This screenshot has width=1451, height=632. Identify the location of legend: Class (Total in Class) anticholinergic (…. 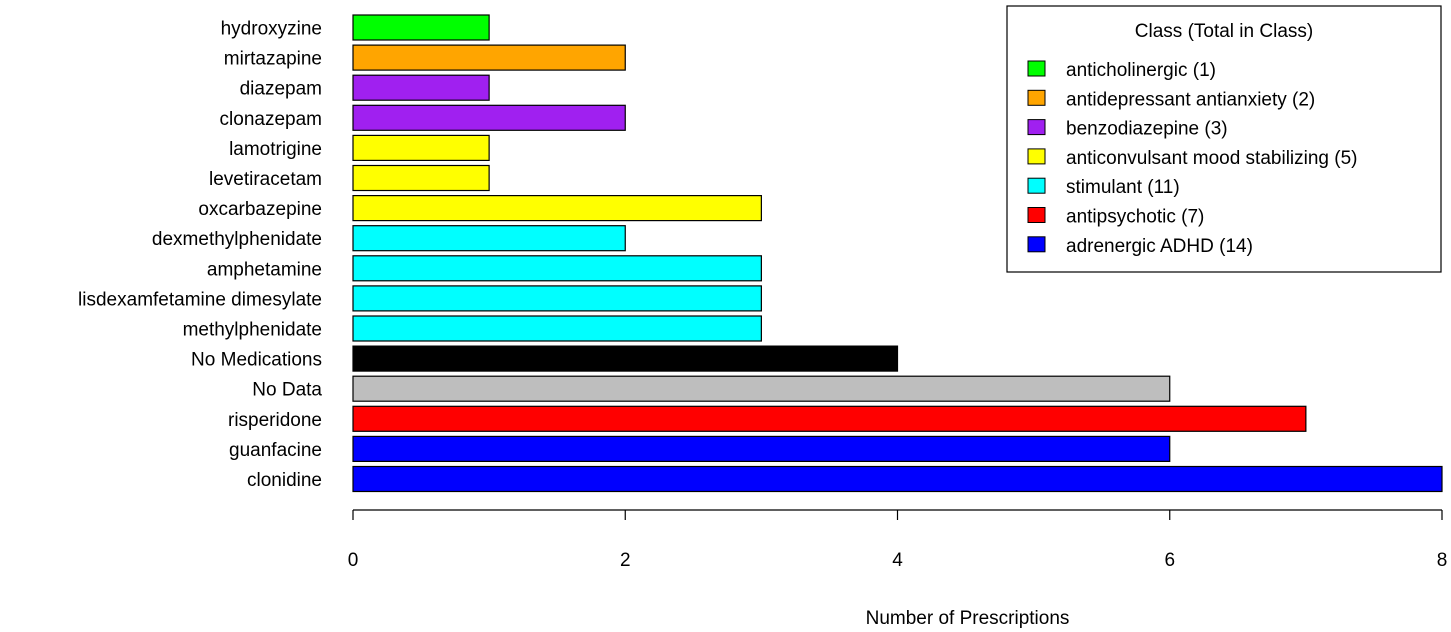
(1224, 139).